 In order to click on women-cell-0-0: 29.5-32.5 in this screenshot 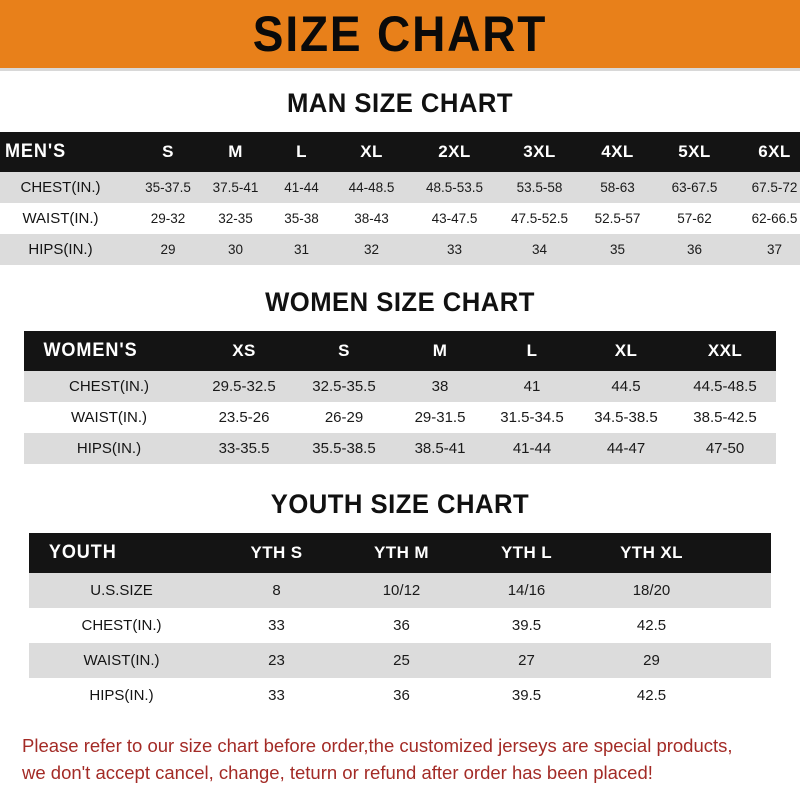, I will do `click(244, 386)`.